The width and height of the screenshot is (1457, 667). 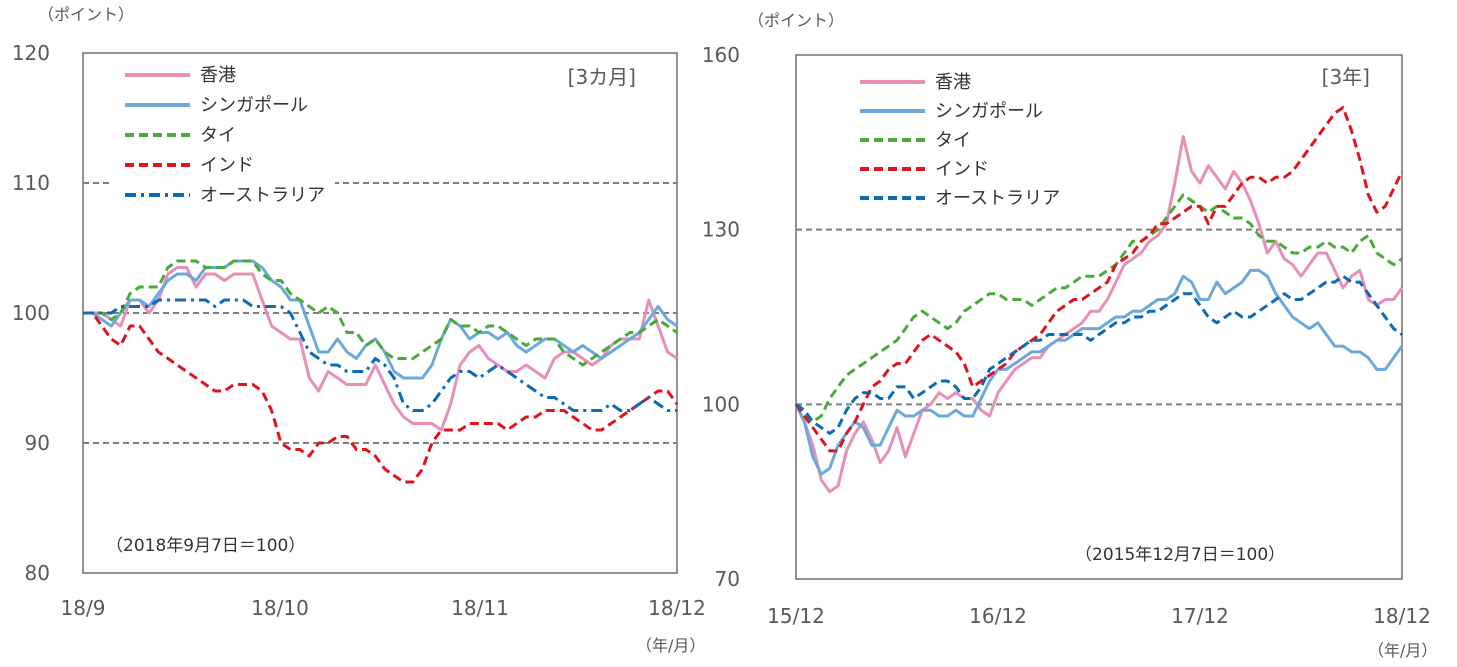 What do you see at coordinates (31, 53) in the screenshot?
I see `y-tick-label: 120` at bounding box center [31, 53].